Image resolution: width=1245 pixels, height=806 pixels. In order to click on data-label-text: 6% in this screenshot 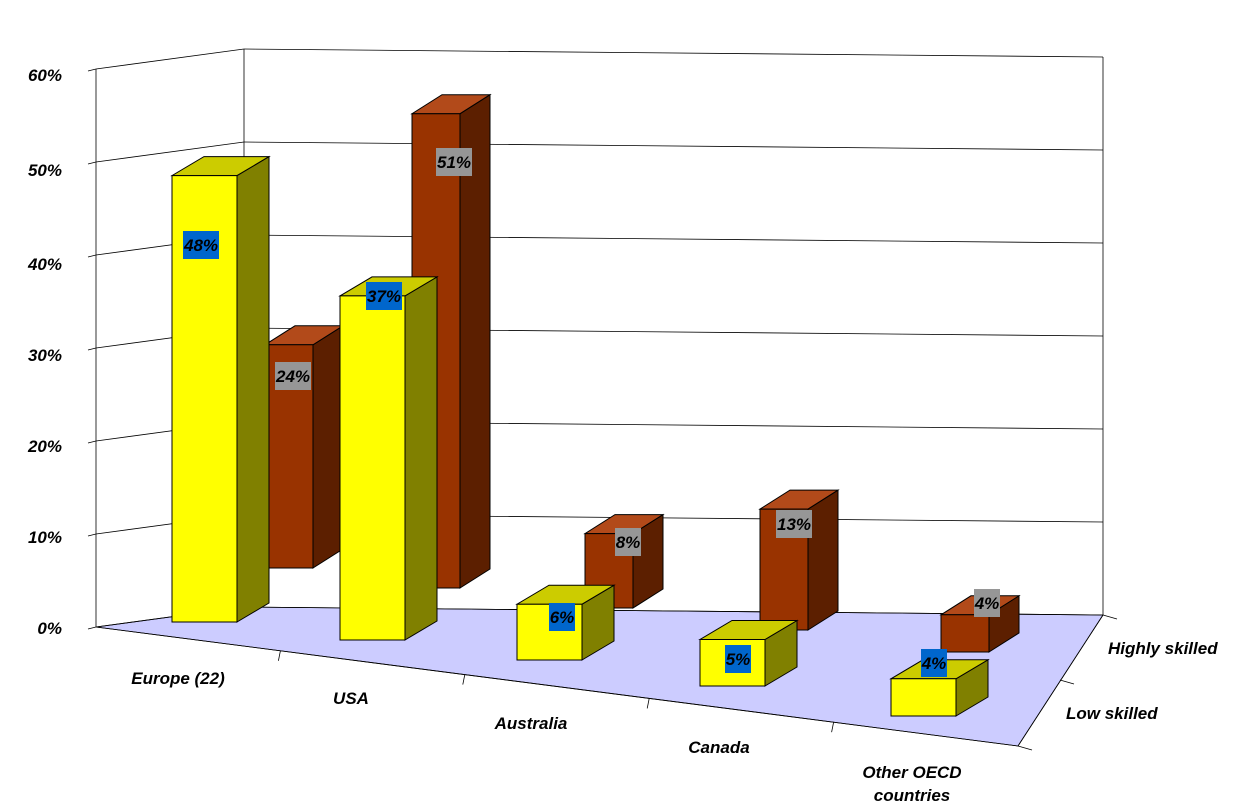, I will do `click(562, 617)`.